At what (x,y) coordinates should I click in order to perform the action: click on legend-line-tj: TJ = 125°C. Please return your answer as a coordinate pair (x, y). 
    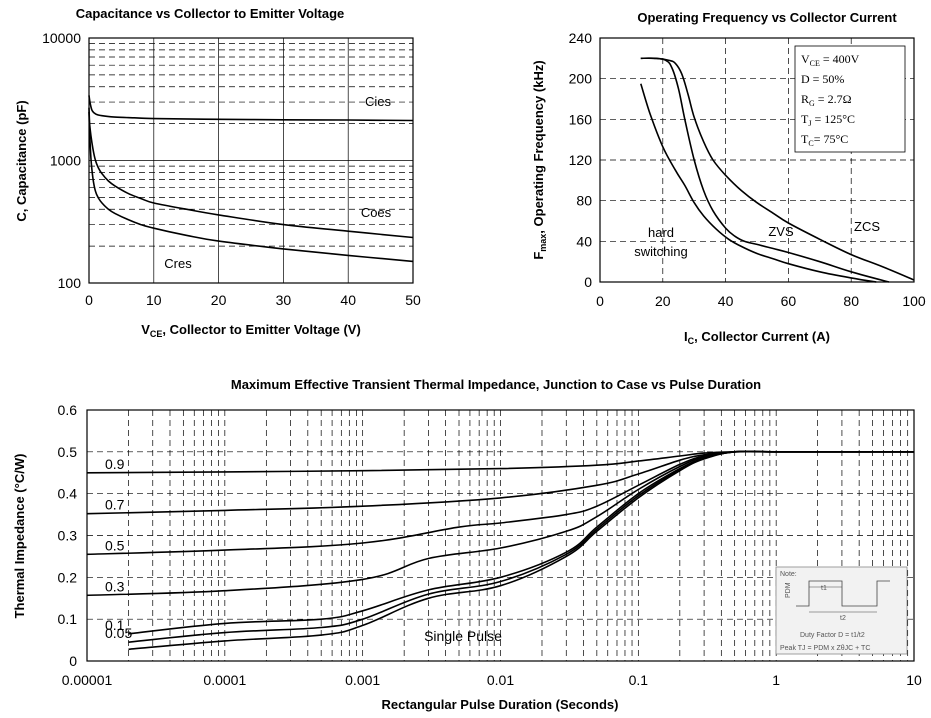
    Looking at the image, I should click on (828, 120).